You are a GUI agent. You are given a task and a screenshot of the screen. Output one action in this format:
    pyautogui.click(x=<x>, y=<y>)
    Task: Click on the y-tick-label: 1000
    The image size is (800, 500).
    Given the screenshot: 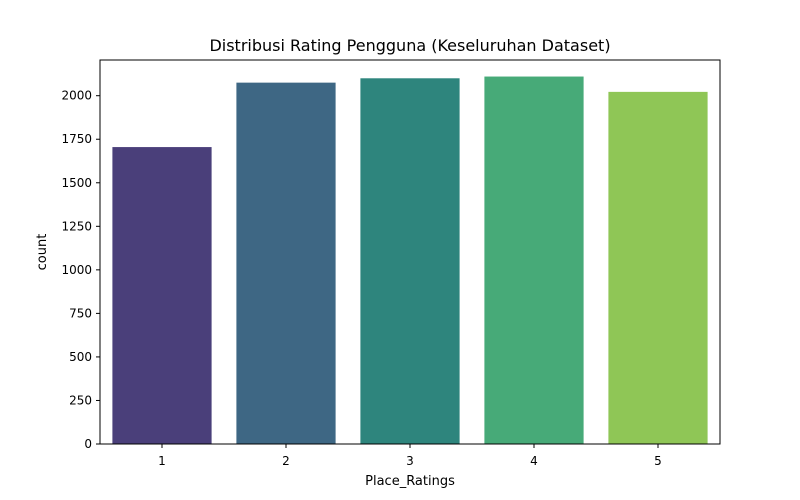 What is the action you would take?
    pyautogui.click(x=76, y=270)
    